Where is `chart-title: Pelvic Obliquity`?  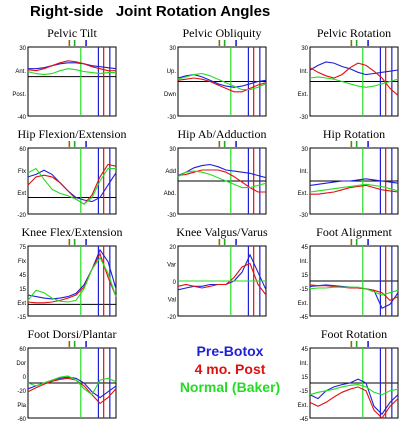 chart-title: Pelvic Obliquity is located at coordinates (222, 33).